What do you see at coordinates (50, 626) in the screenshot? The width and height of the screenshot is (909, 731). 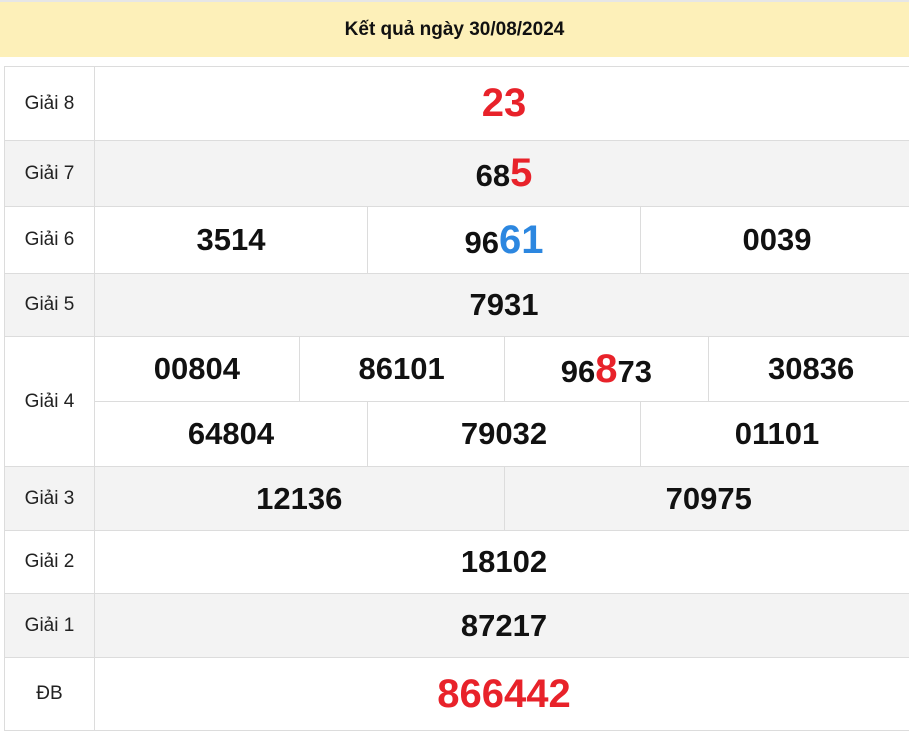 I see `prize-label: Giải 1` at bounding box center [50, 626].